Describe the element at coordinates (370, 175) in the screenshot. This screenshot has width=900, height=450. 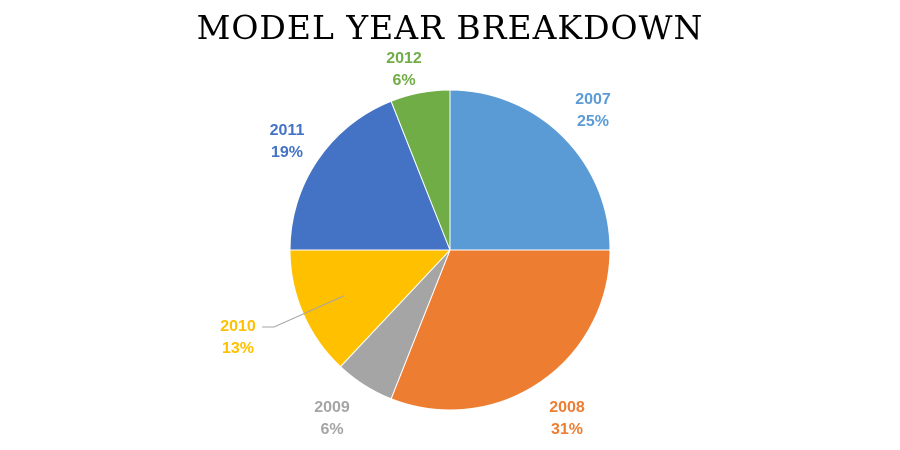
I see `pie-slice-2011` at that location.